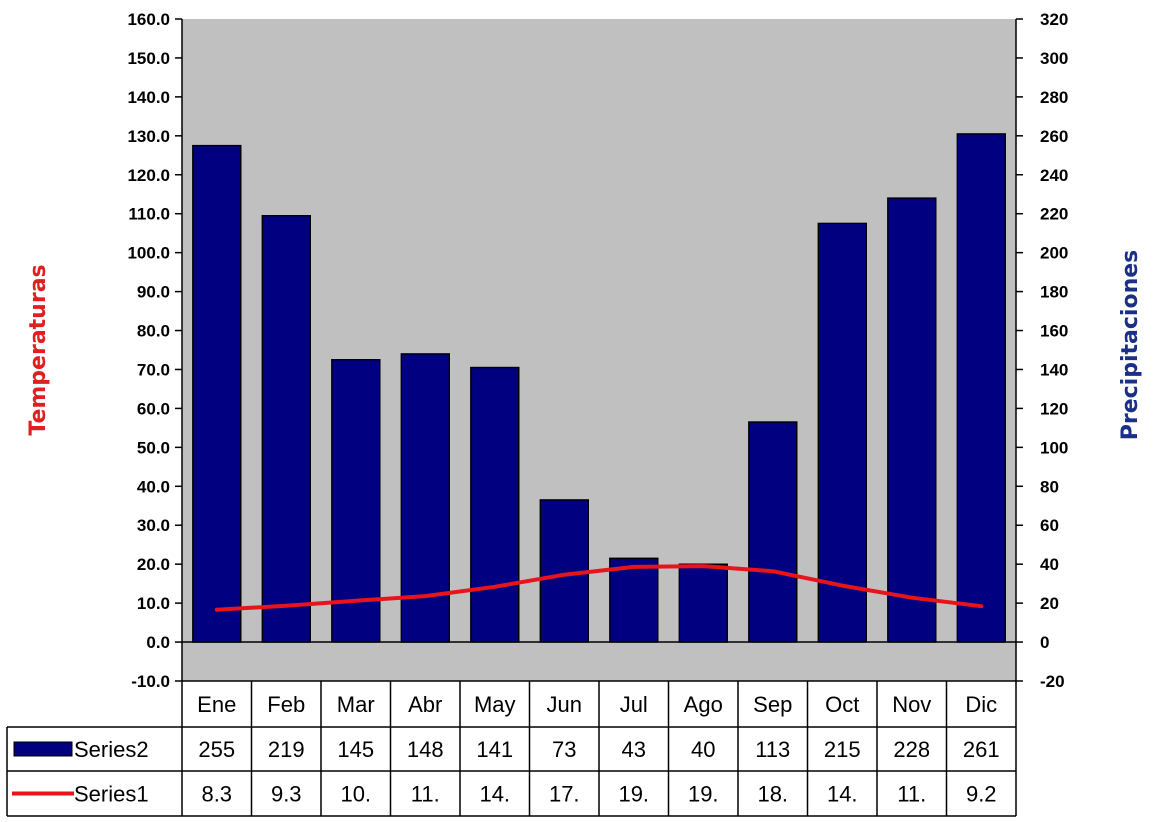  Describe the element at coordinates (911, 749) in the screenshot. I see `table-cell-value: 228` at that location.